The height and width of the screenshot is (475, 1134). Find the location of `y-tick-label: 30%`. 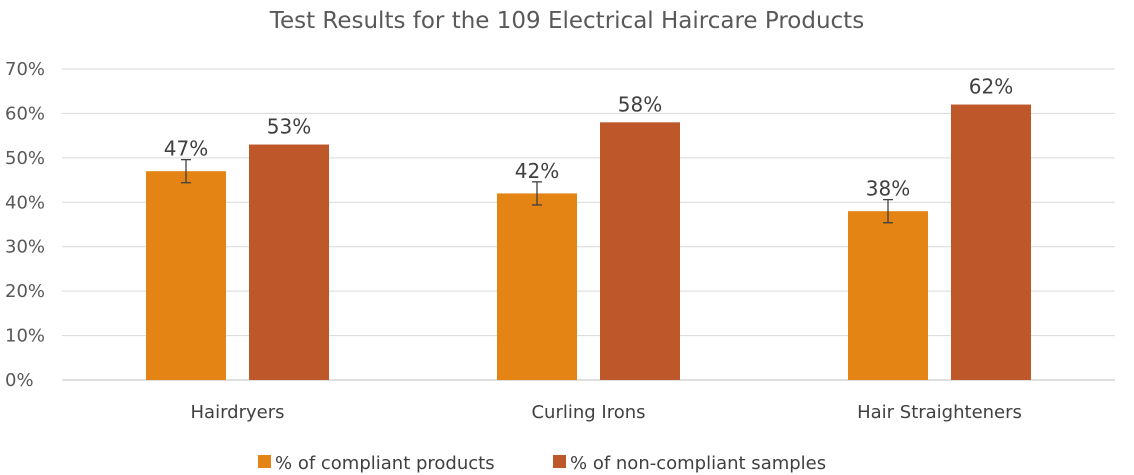

y-tick-label: 30% is located at coordinates (25, 247).